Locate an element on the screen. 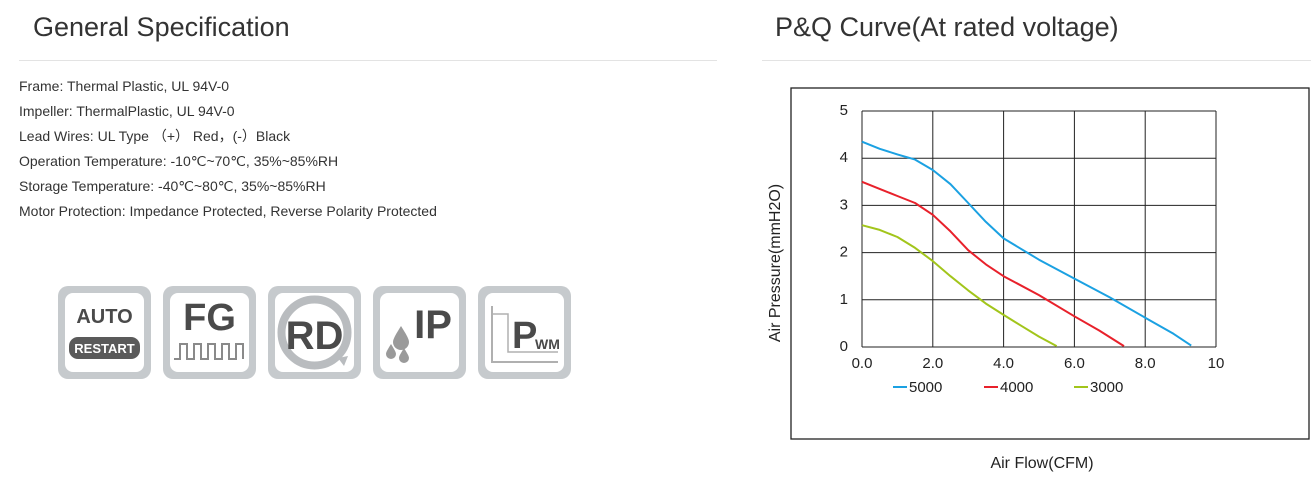 Image resolution: width=1311 pixels, height=496 pixels. x-axis-title: Air Flow(CFM) is located at coordinates (1041, 463).